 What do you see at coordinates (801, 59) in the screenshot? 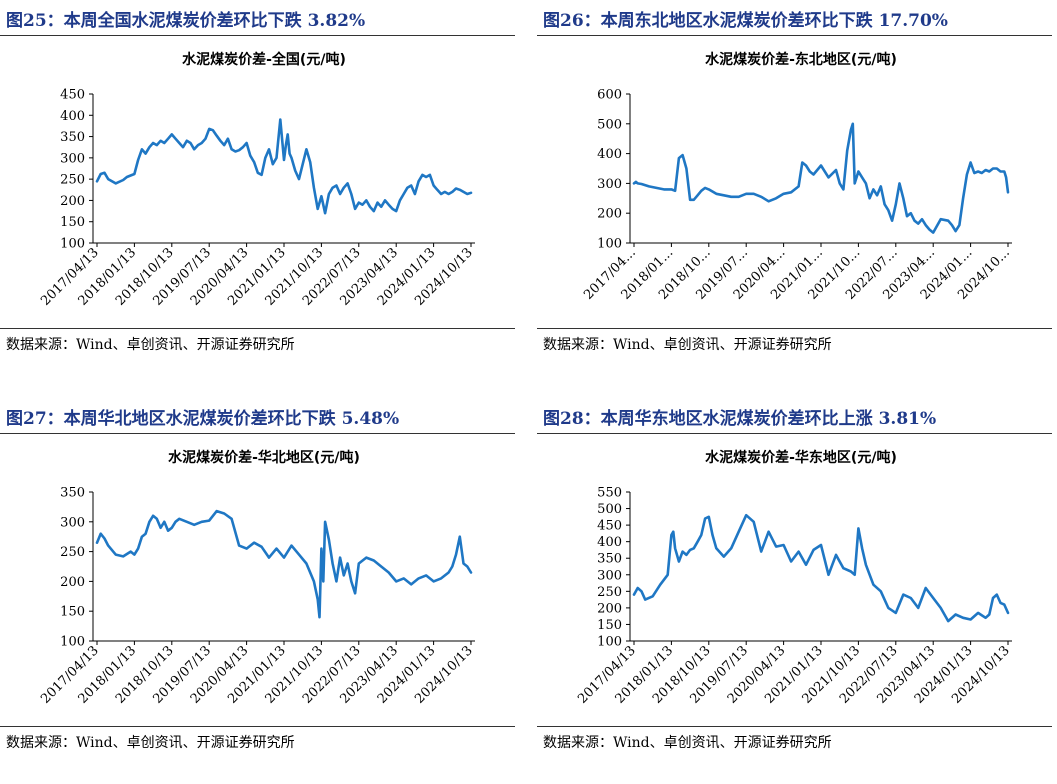
I see `chart-title: 水泥煤炭价差-东北地区(元/吨)` at bounding box center [801, 59].